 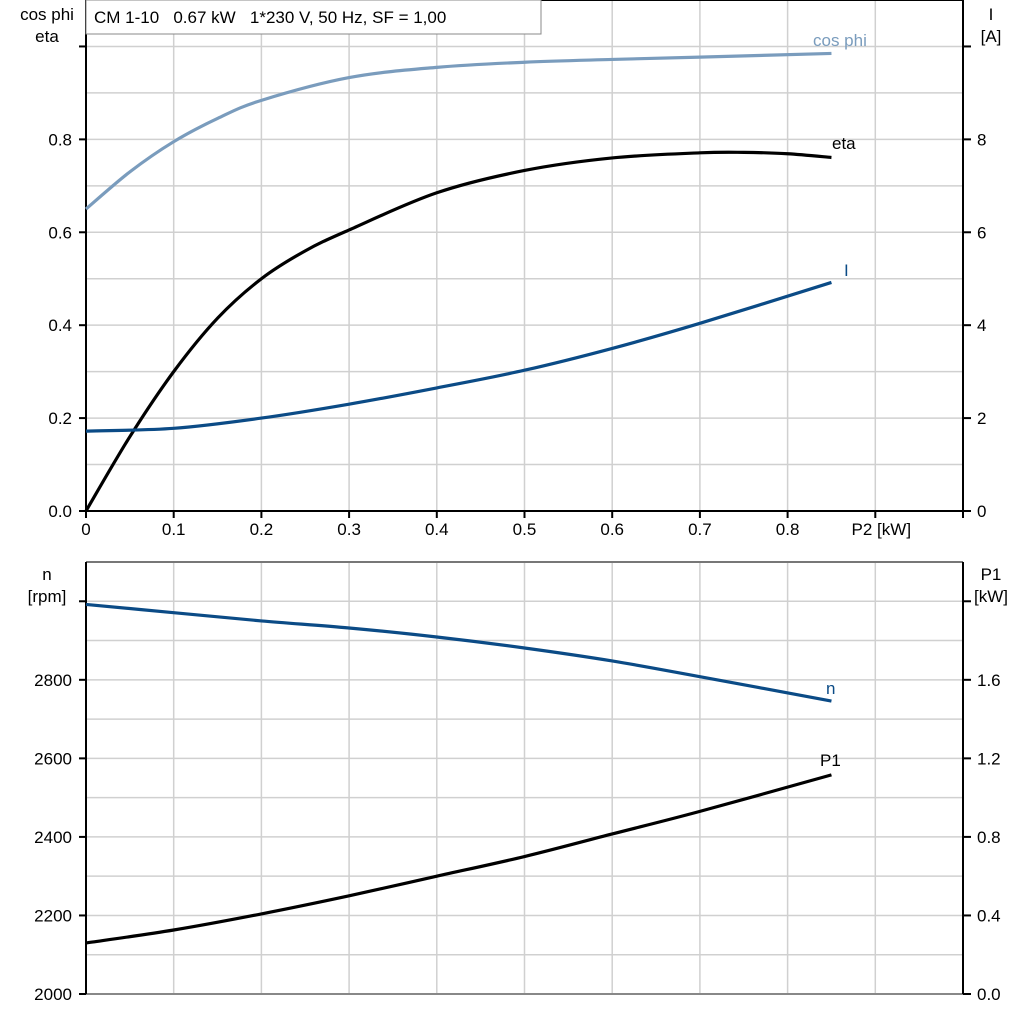 I want to click on y-left-axis-label: eta, so click(x=47, y=36).